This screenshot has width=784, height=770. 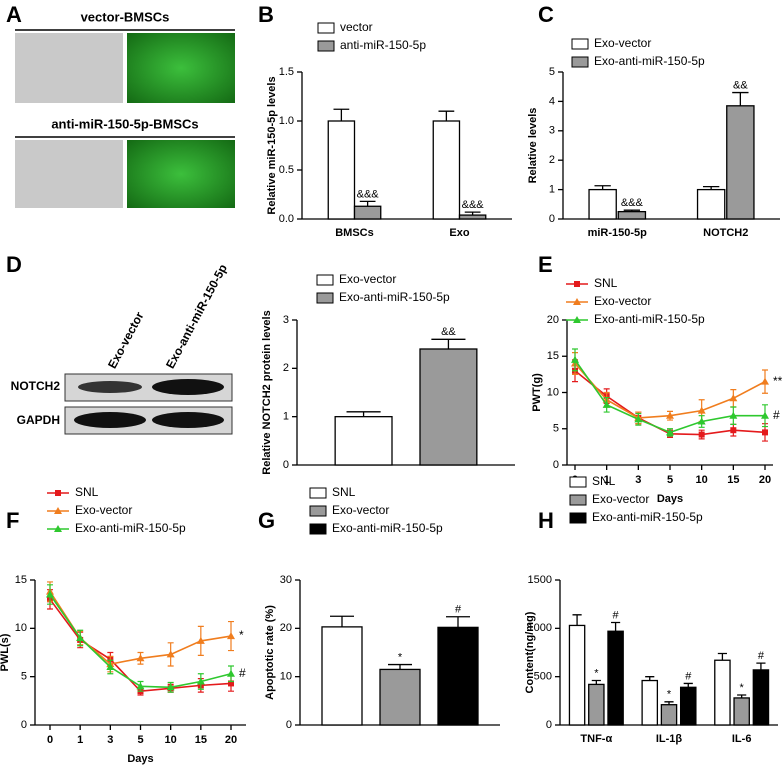 I want to click on panel-label: A, so click(x=14, y=14).